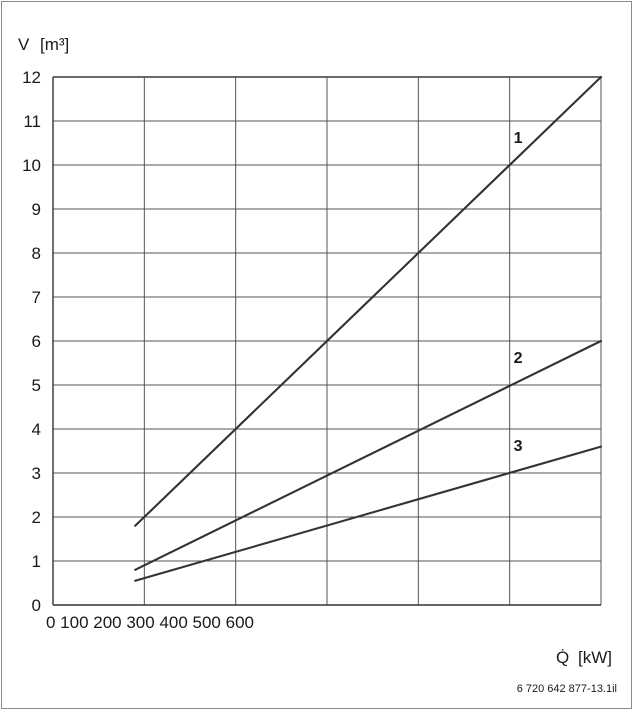 Image resolution: width=635 pixels, height=712 pixels. Describe the element at coordinates (562, 657) in the screenshot. I see `x-axis-label: Q̇` at that location.